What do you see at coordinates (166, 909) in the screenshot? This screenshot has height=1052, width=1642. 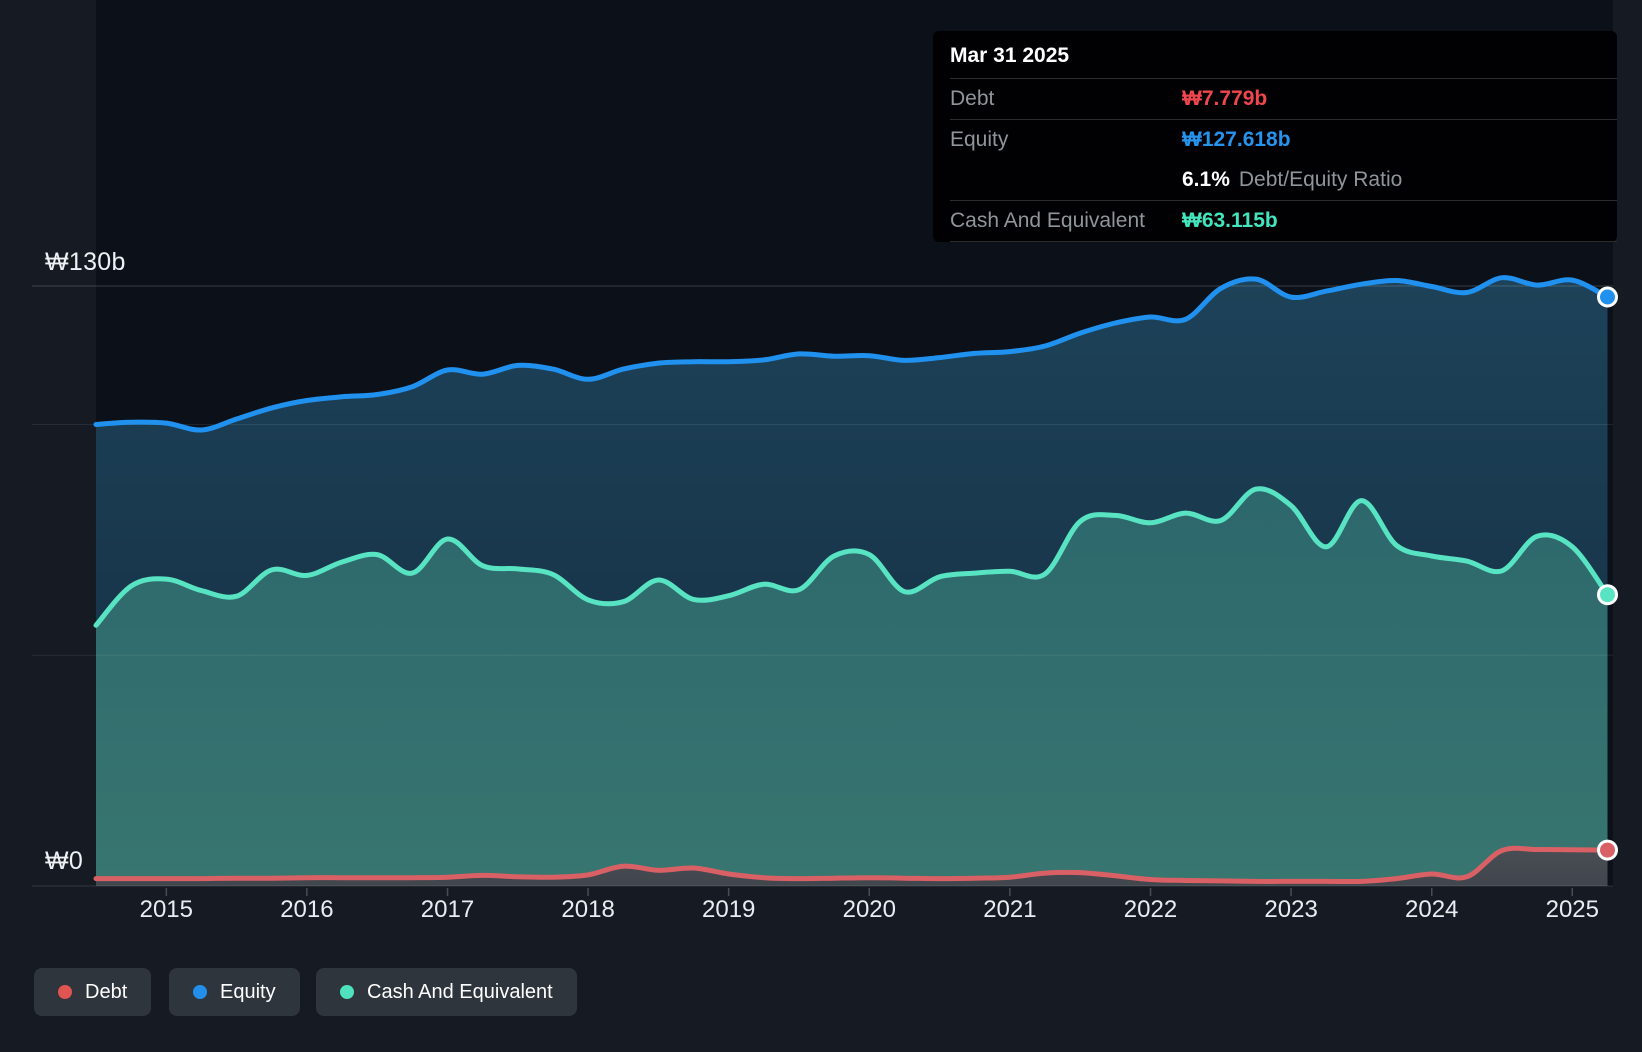 I see `x-axis-label-2015: 2015` at bounding box center [166, 909].